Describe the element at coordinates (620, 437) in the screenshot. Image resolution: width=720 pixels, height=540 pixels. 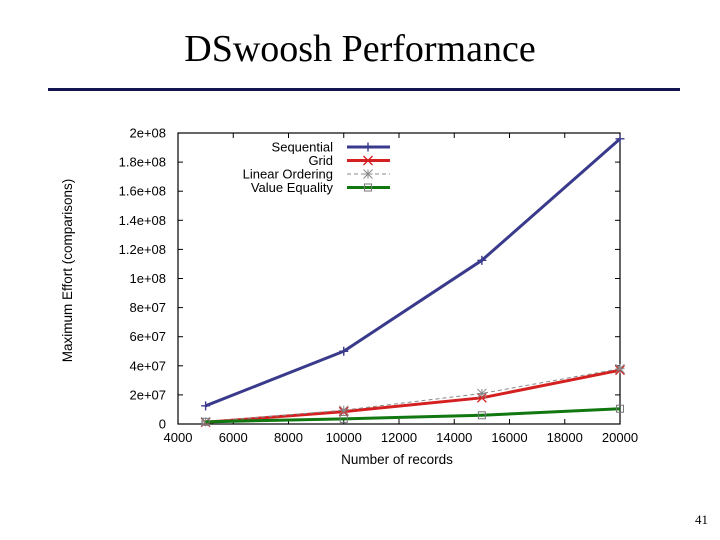
I see `x-tick-label: 20000` at that location.